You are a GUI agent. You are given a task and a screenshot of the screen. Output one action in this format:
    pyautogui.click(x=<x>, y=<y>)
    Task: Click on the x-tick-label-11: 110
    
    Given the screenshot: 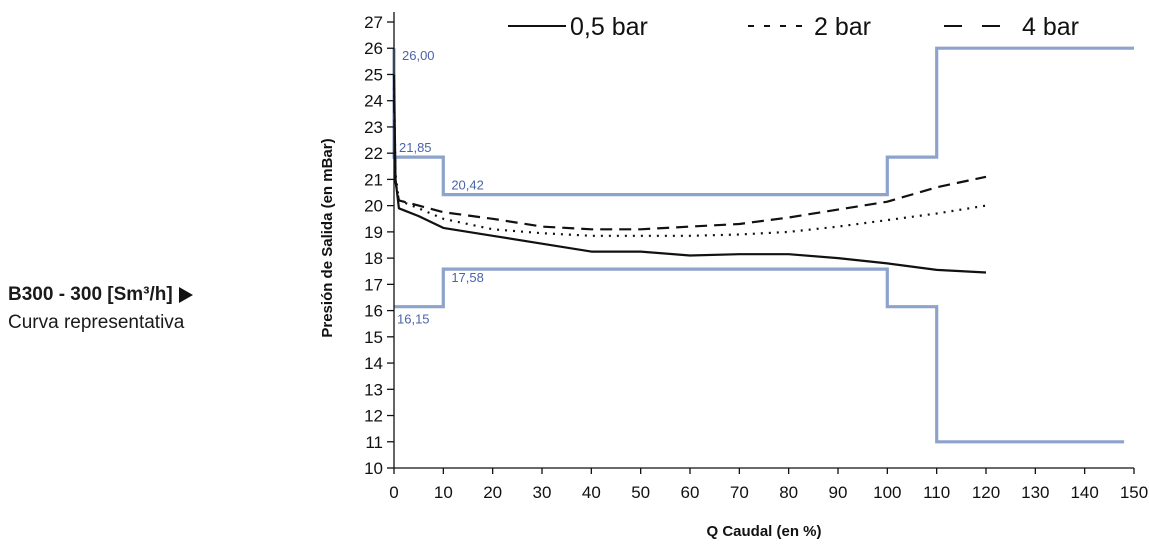 What is the action you would take?
    pyautogui.click(x=936, y=492)
    